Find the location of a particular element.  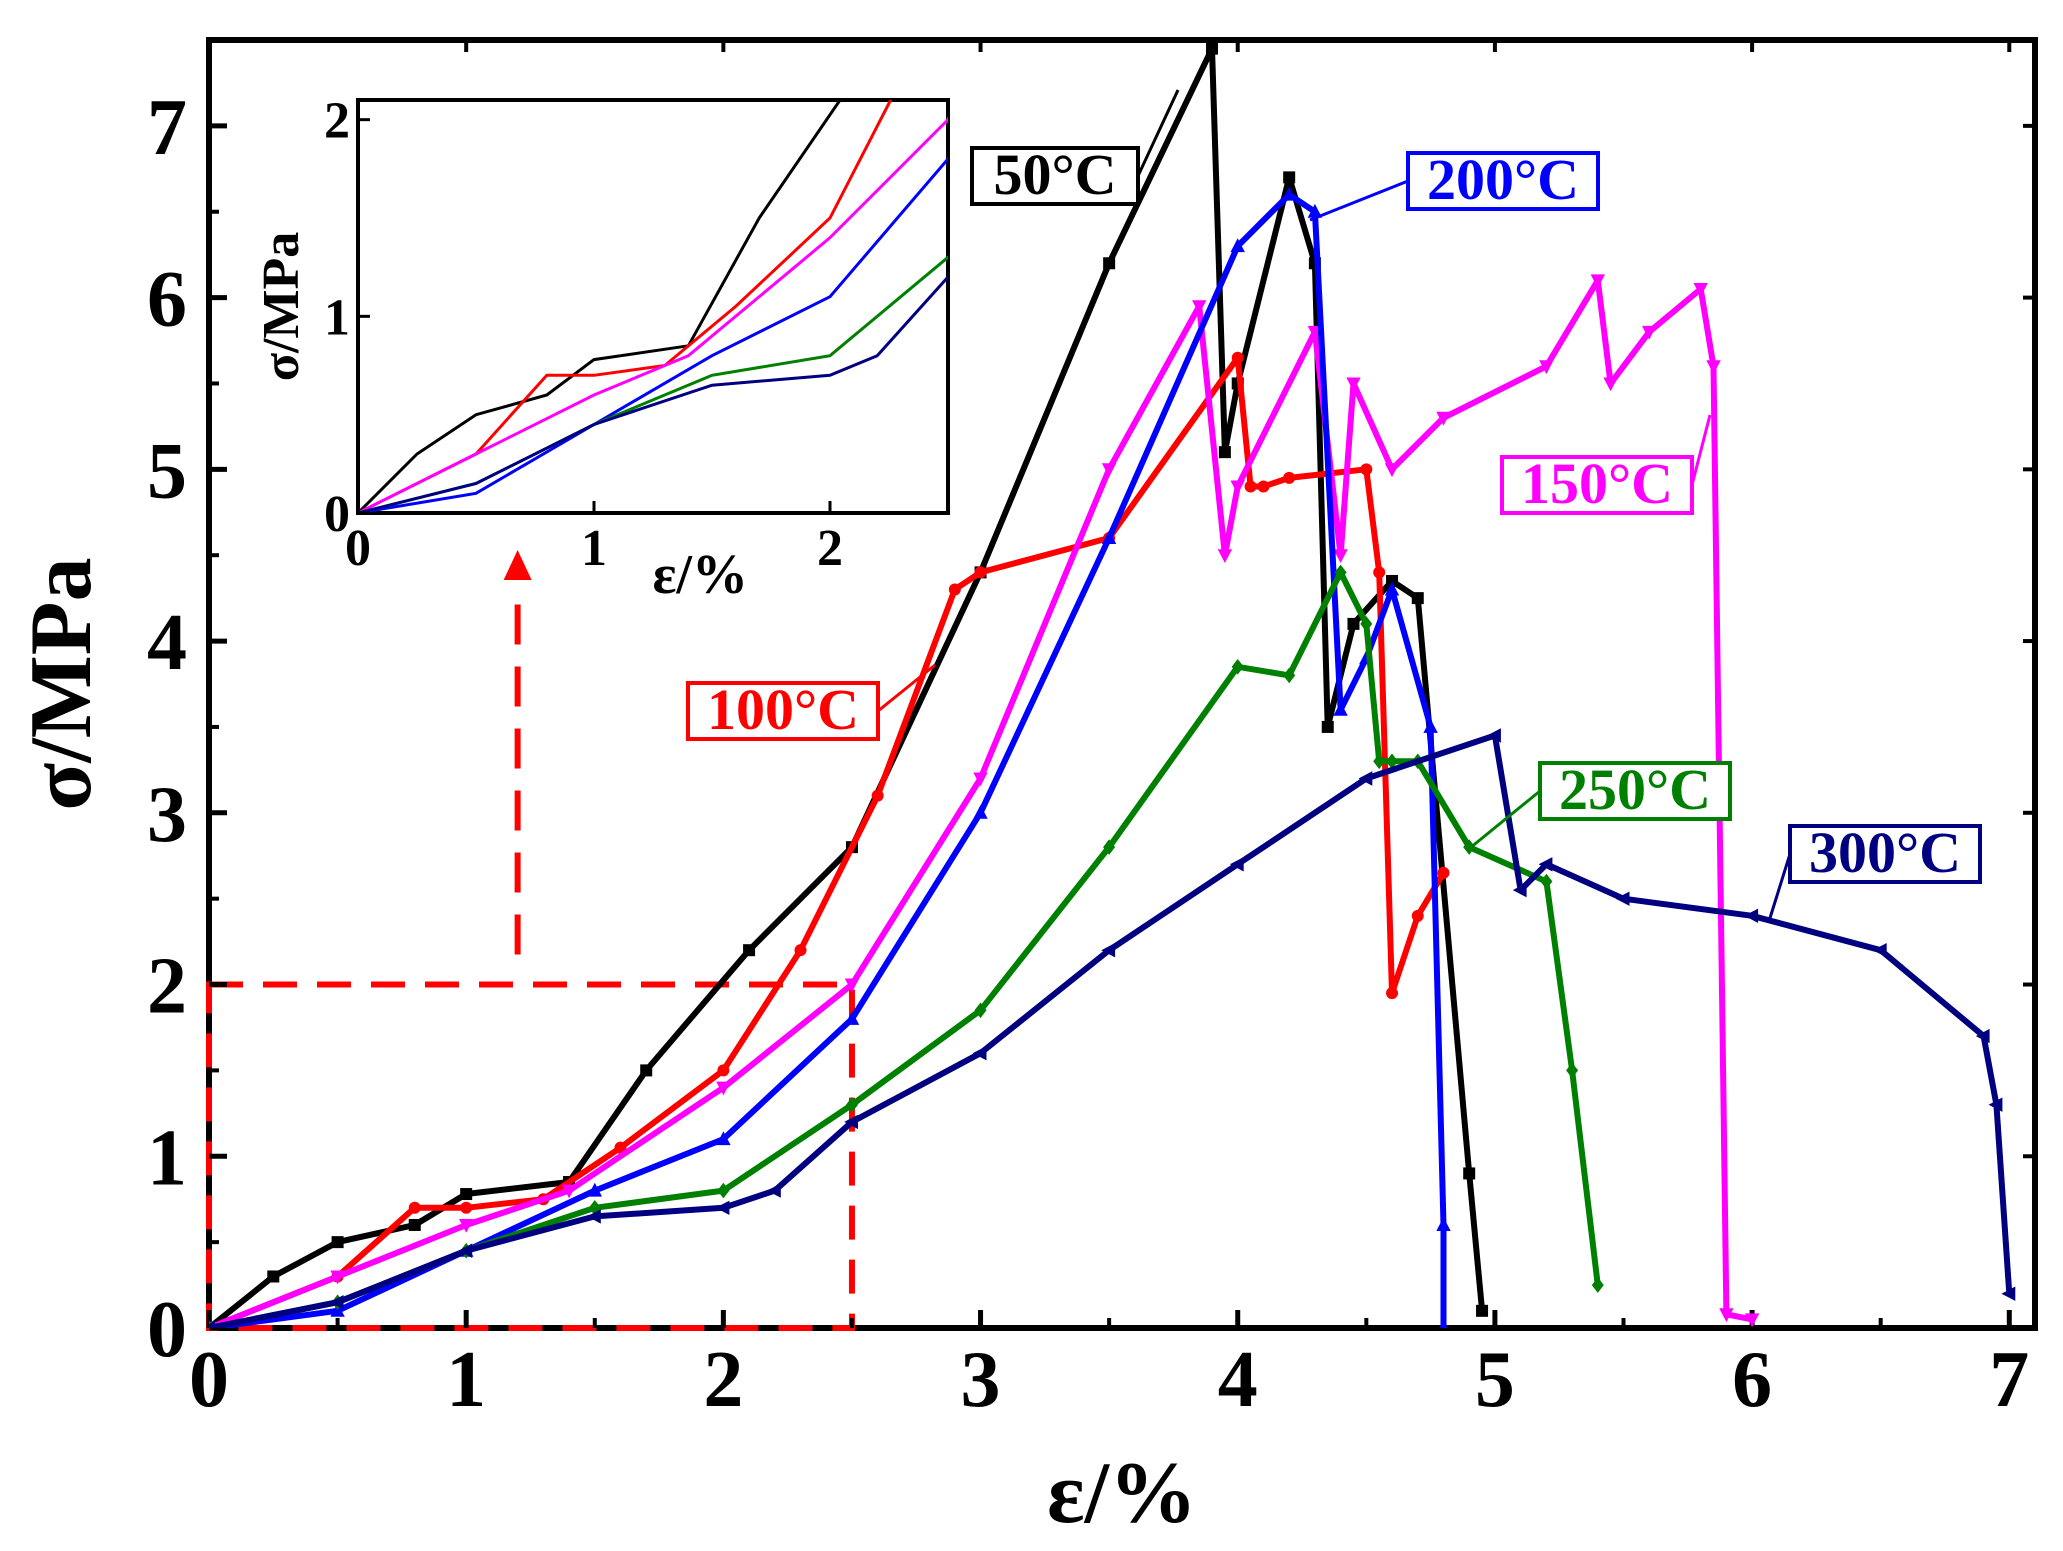

legend-text: 50°C is located at coordinates (1054, 174).